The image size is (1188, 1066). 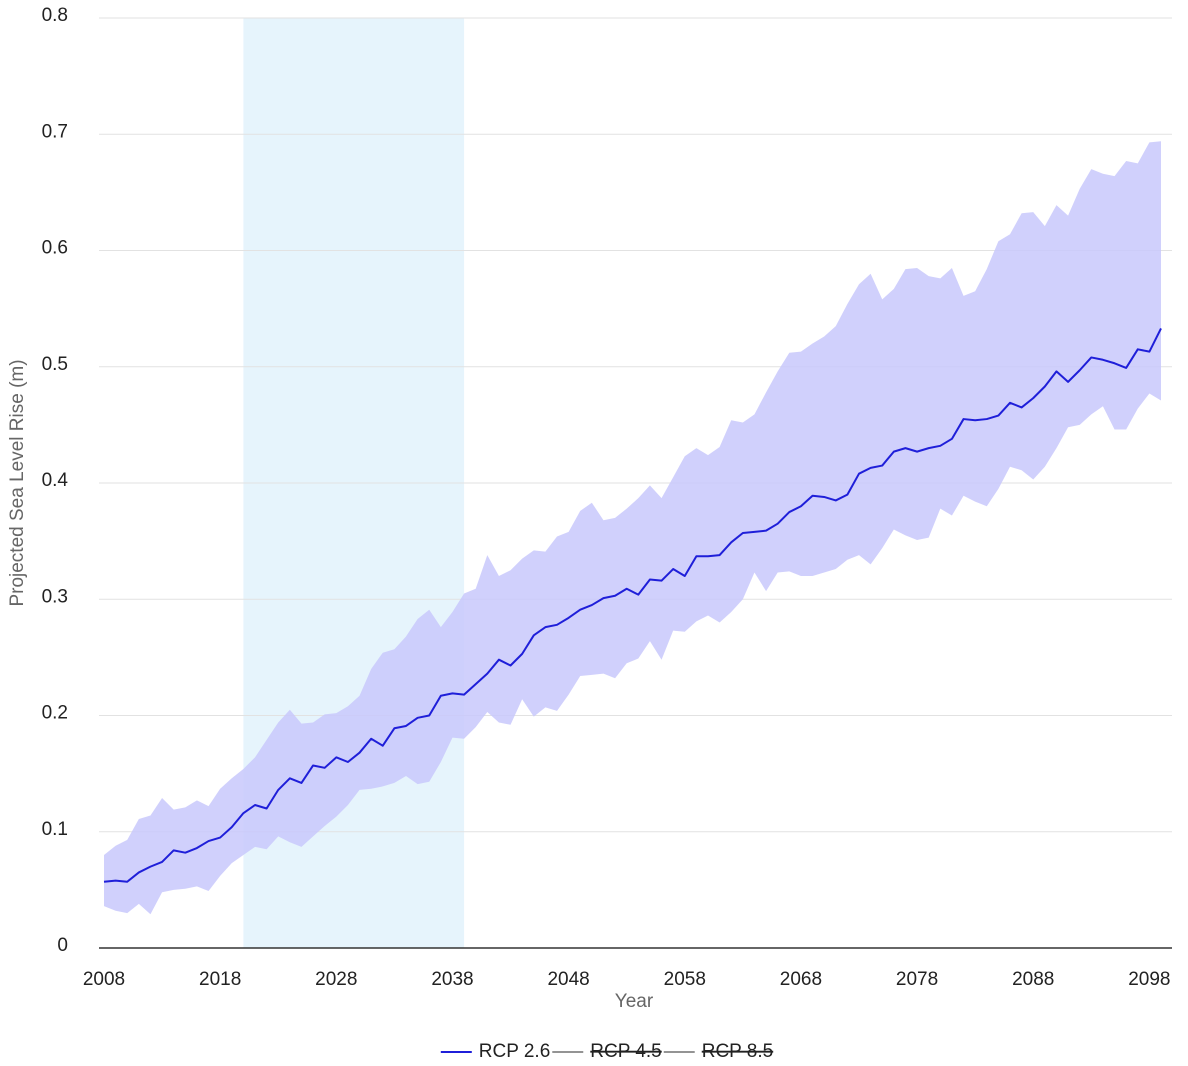 I want to click on x-tick-label: 2088, so click(x=1033, y=979).